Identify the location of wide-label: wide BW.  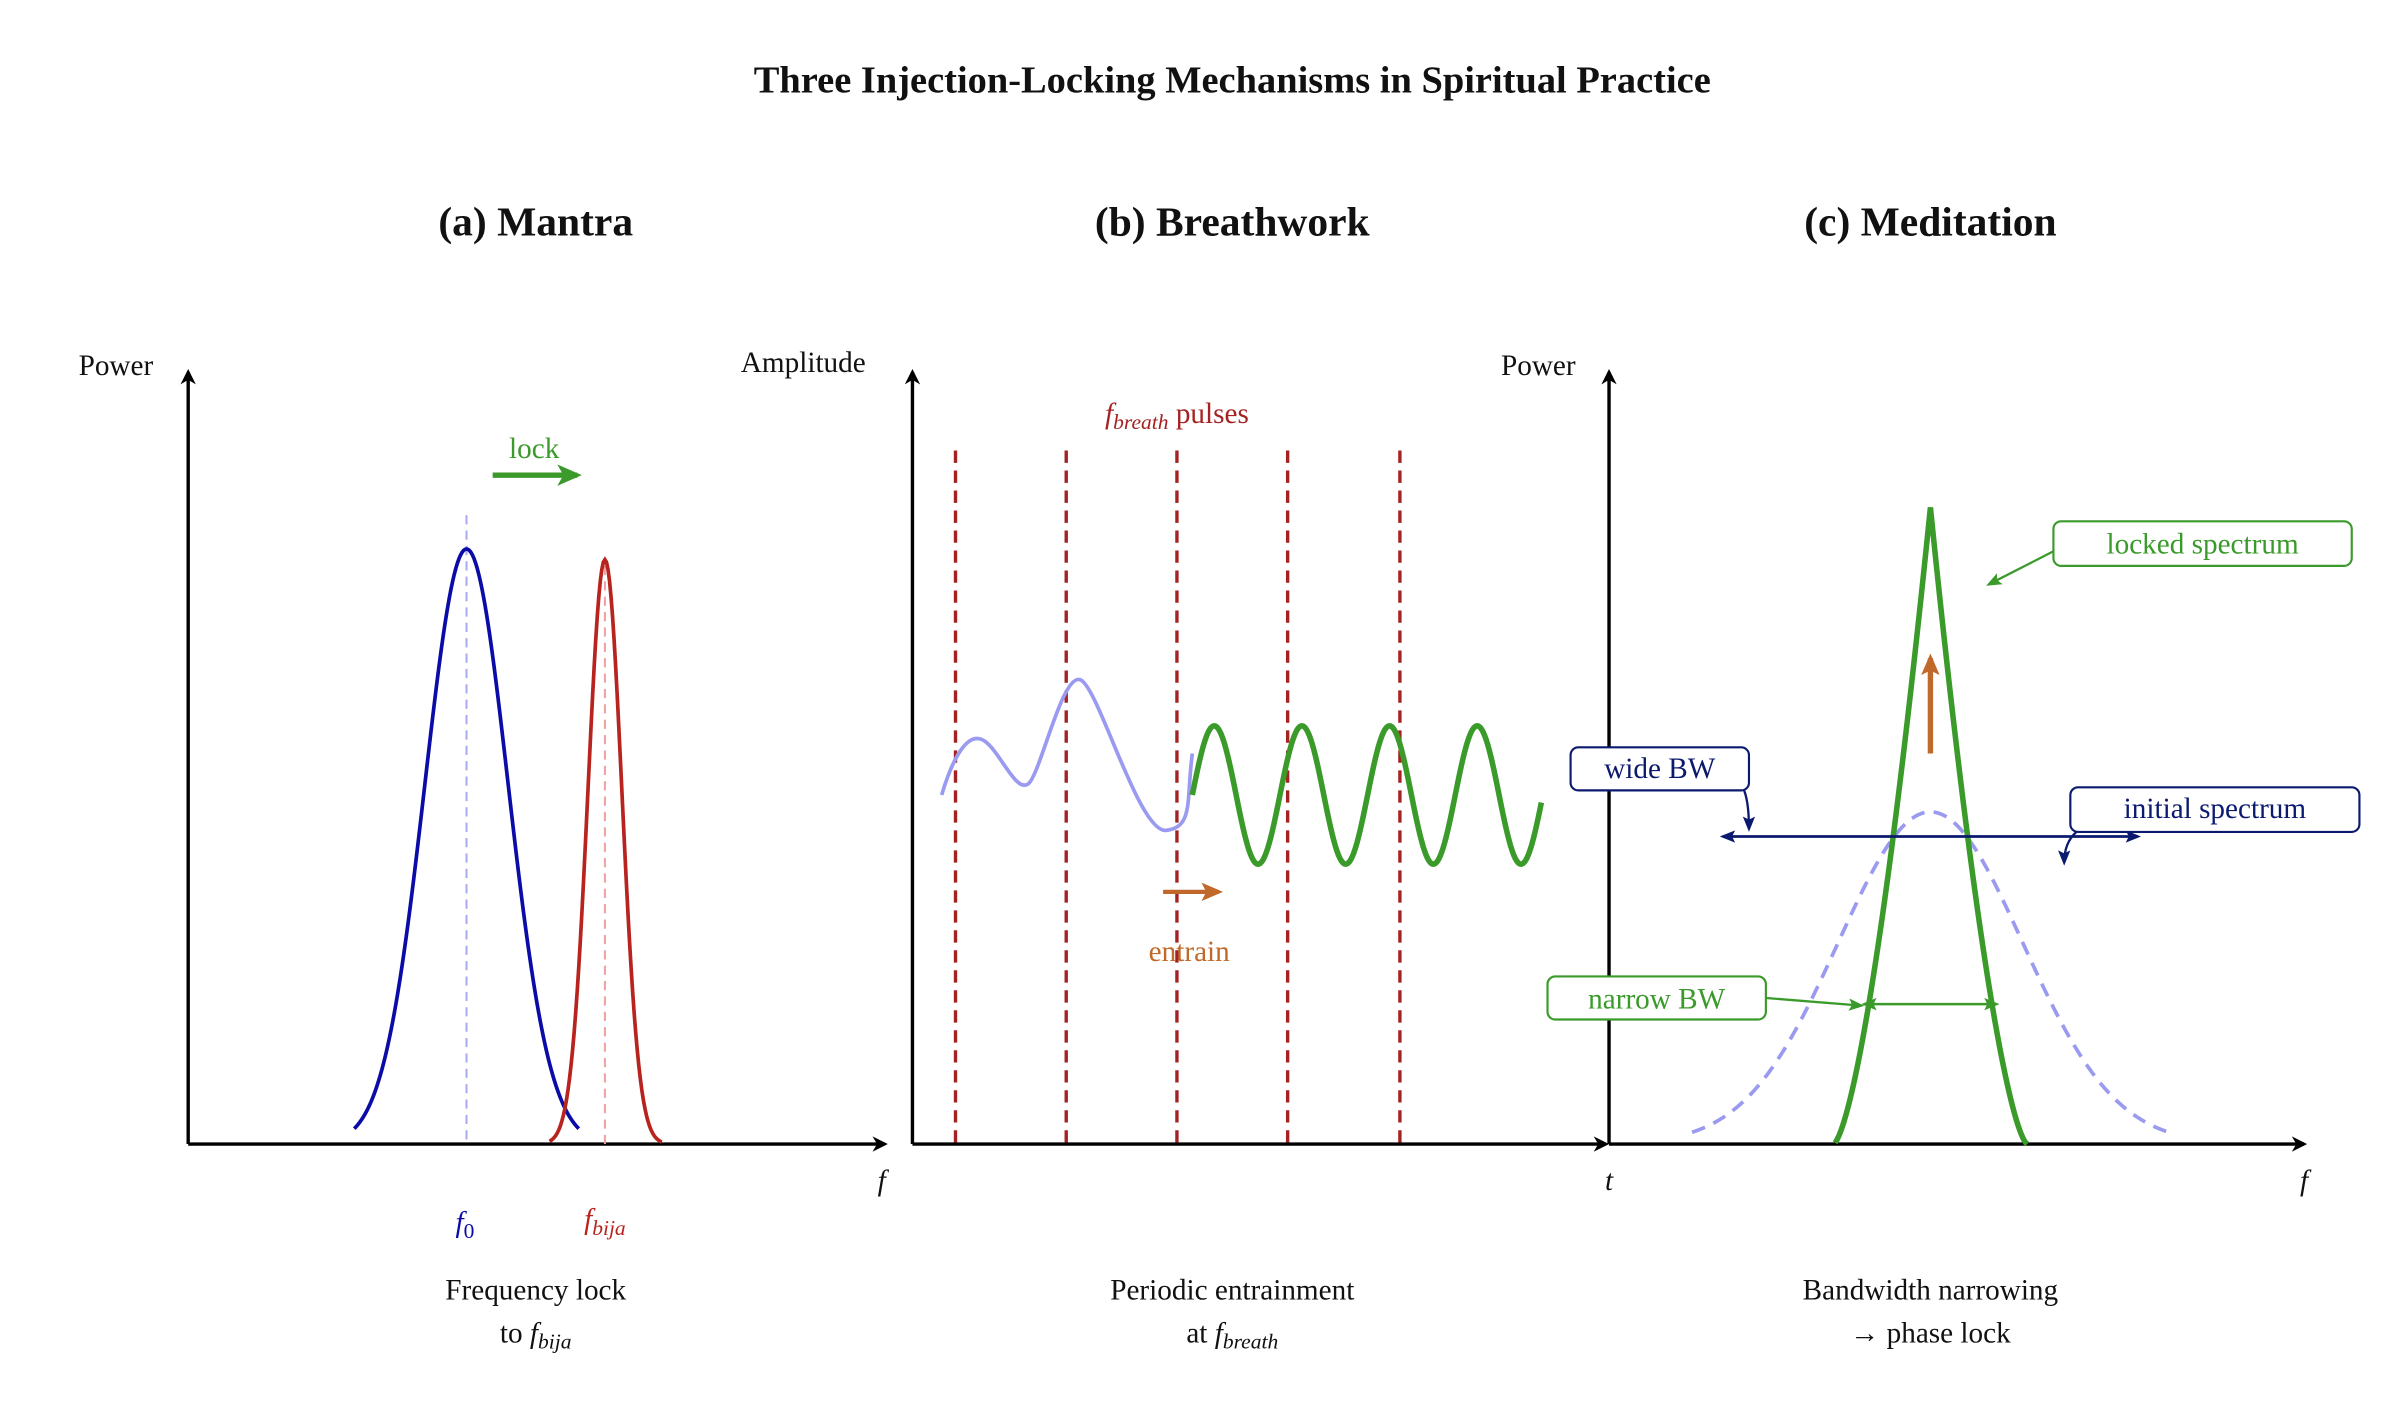
(1660, 769).